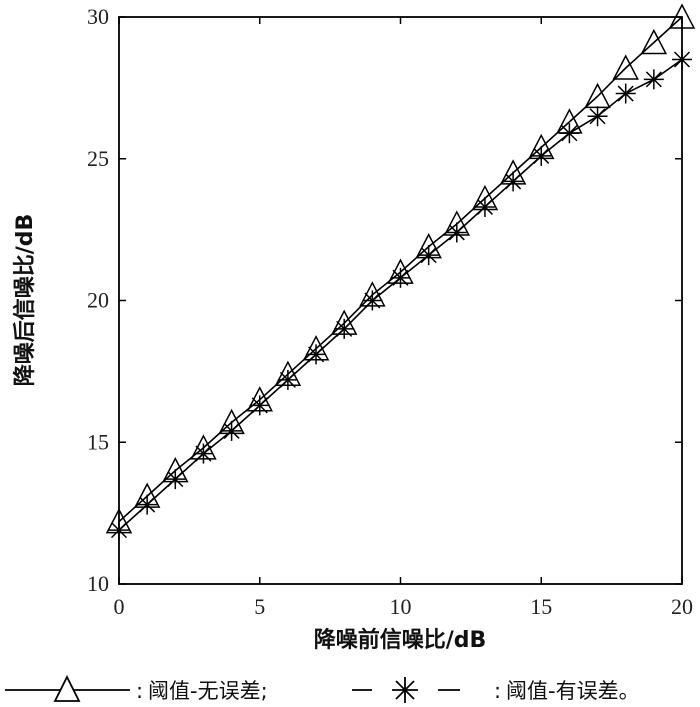 Image resolution: width=700 pixels, height=707 pixels. Describe the element at coordinates (119, 606) in the screenshot. I see `x-tick-label: 0` at that location.